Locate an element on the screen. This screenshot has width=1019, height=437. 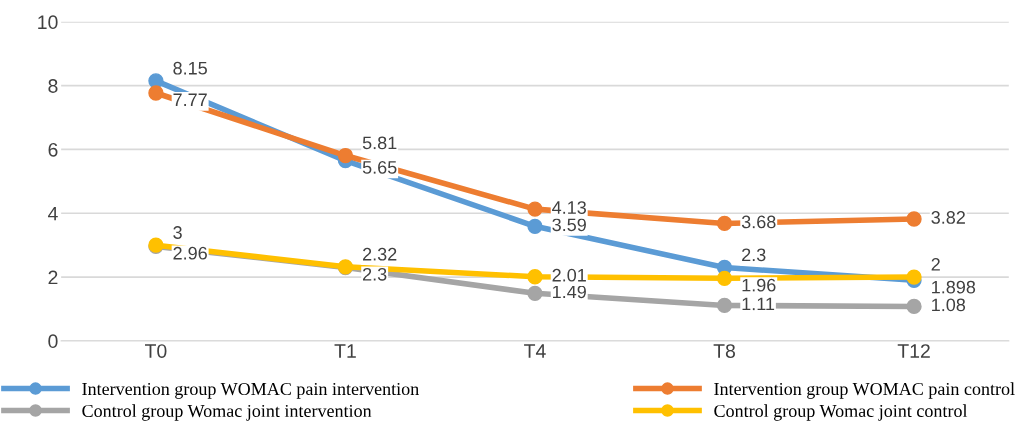
data-label: 5.81 is located at coordinates (379, 143).